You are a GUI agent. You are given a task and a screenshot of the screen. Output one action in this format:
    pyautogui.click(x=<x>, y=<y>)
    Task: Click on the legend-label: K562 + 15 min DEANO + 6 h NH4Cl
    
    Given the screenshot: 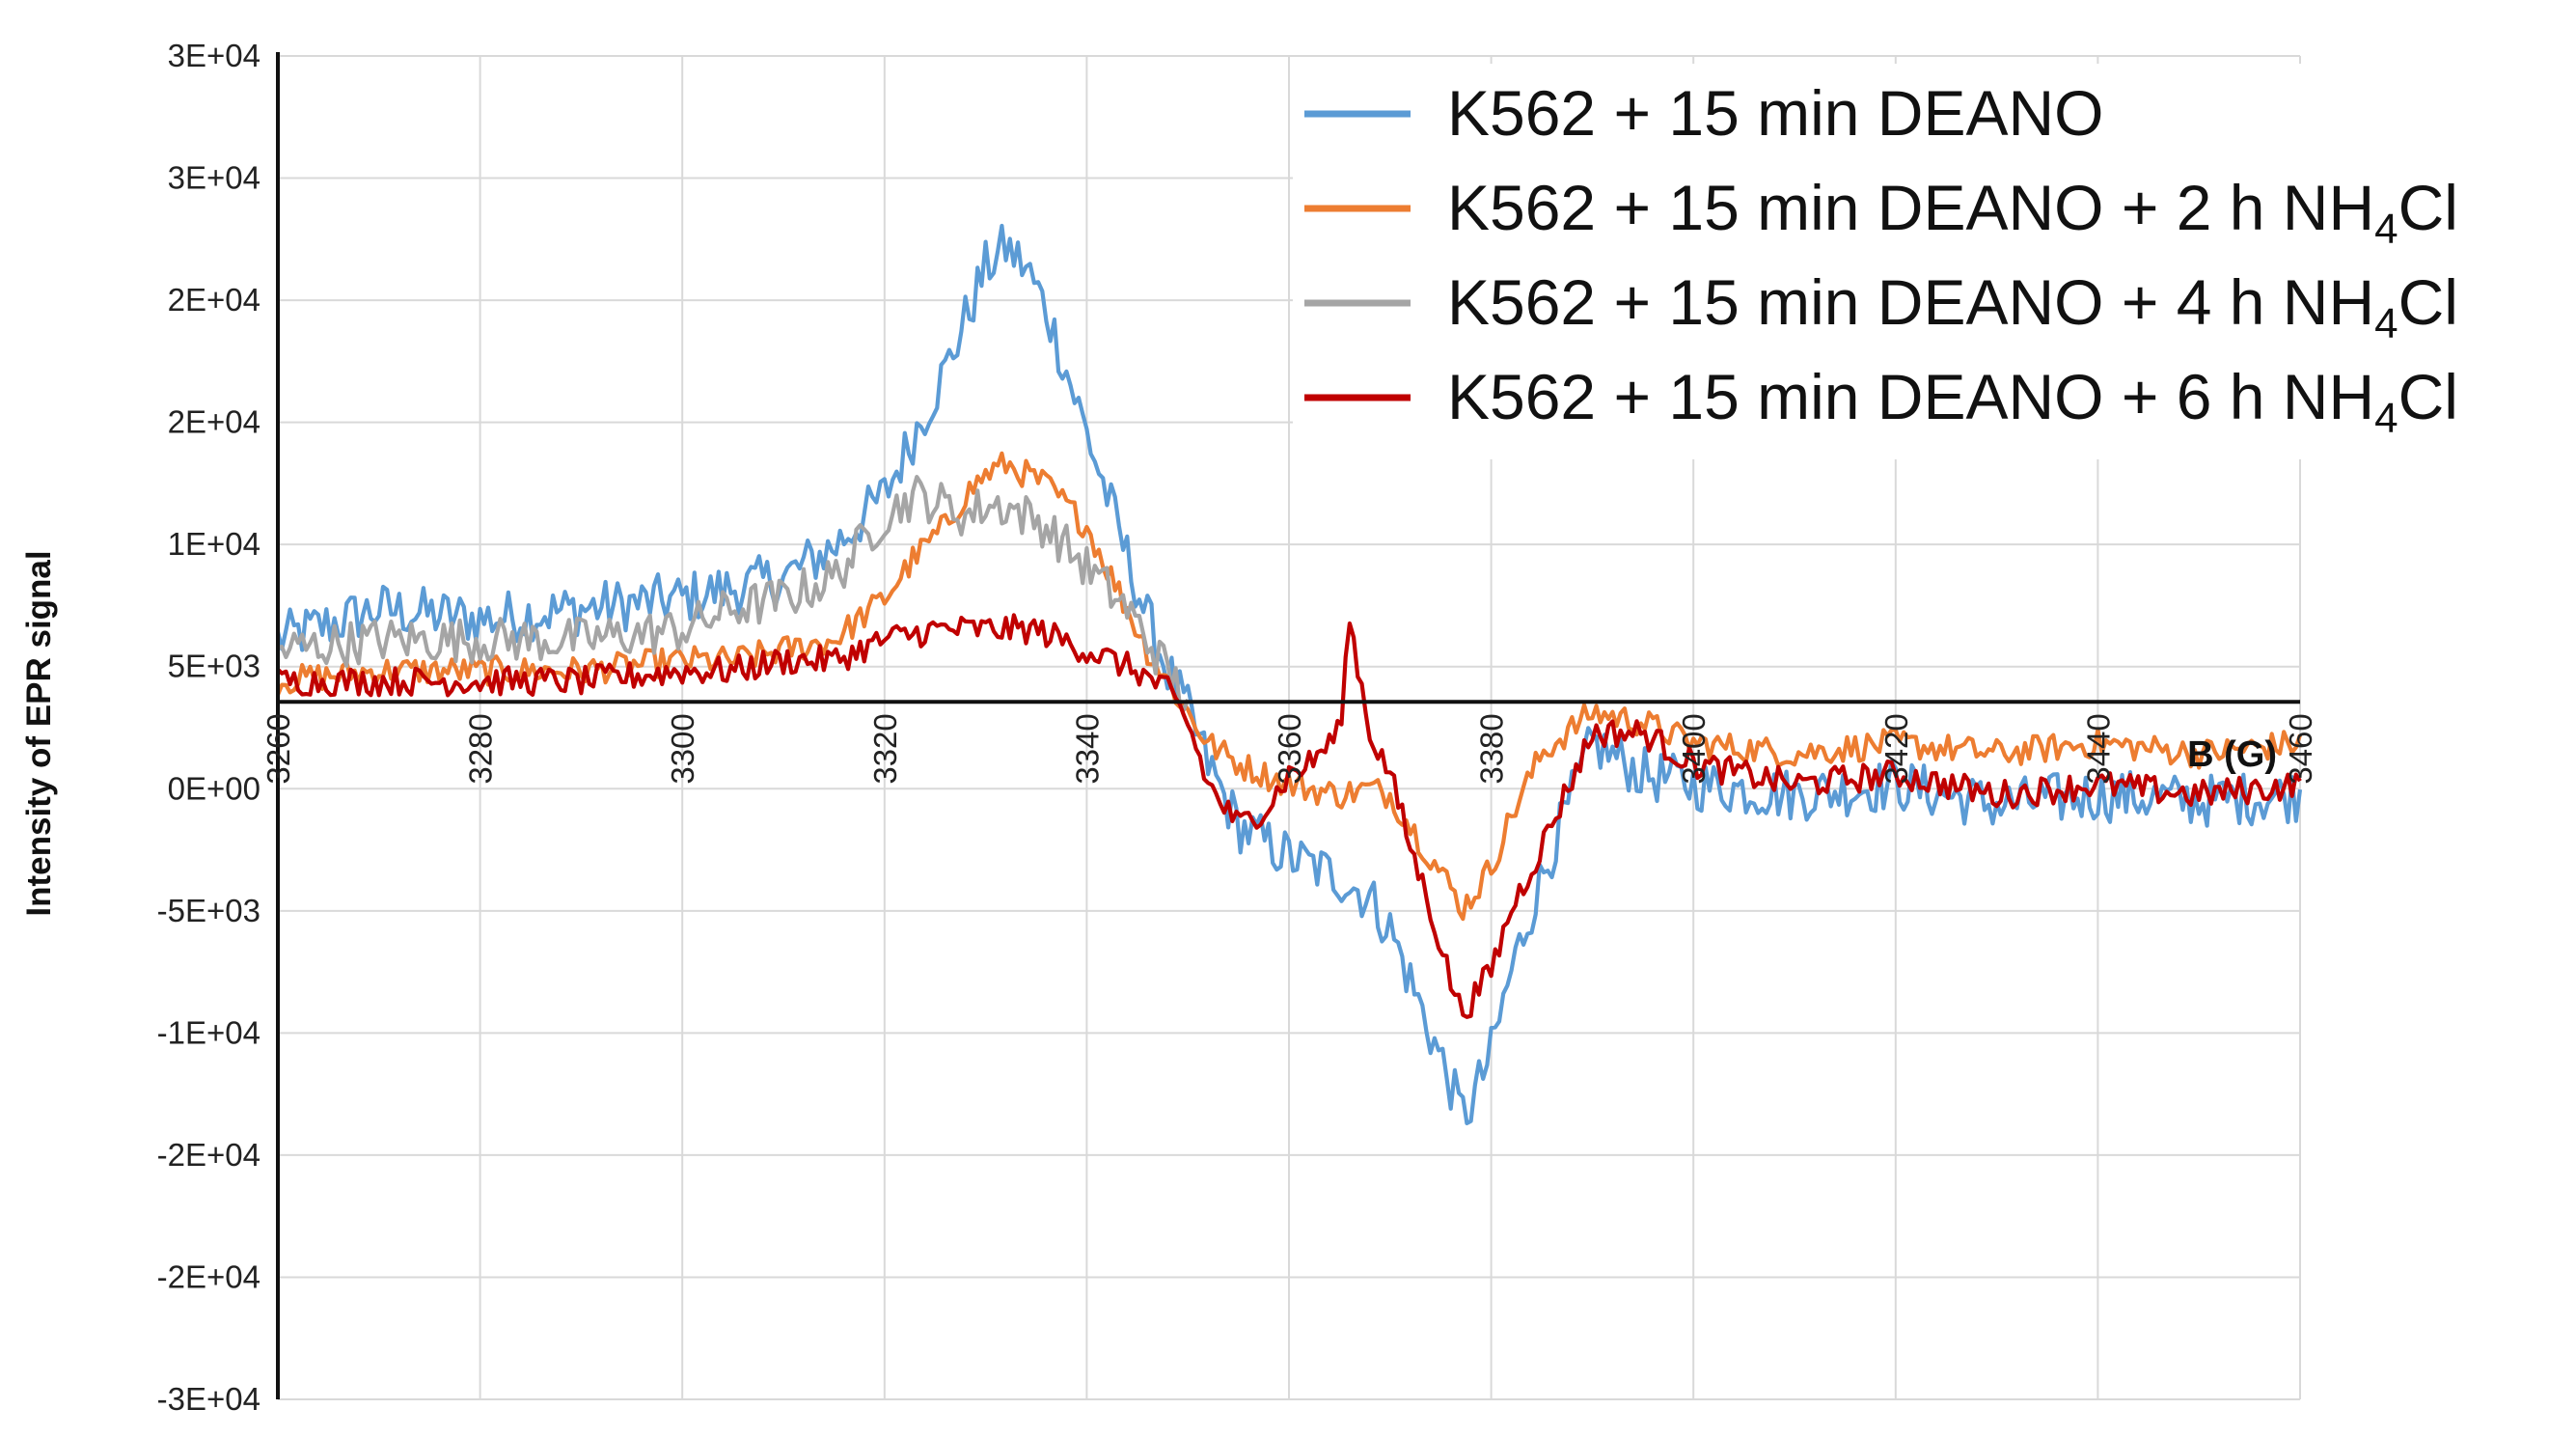 What is the action you would take?
    pyautogui.click(x=1953, y=401)
    